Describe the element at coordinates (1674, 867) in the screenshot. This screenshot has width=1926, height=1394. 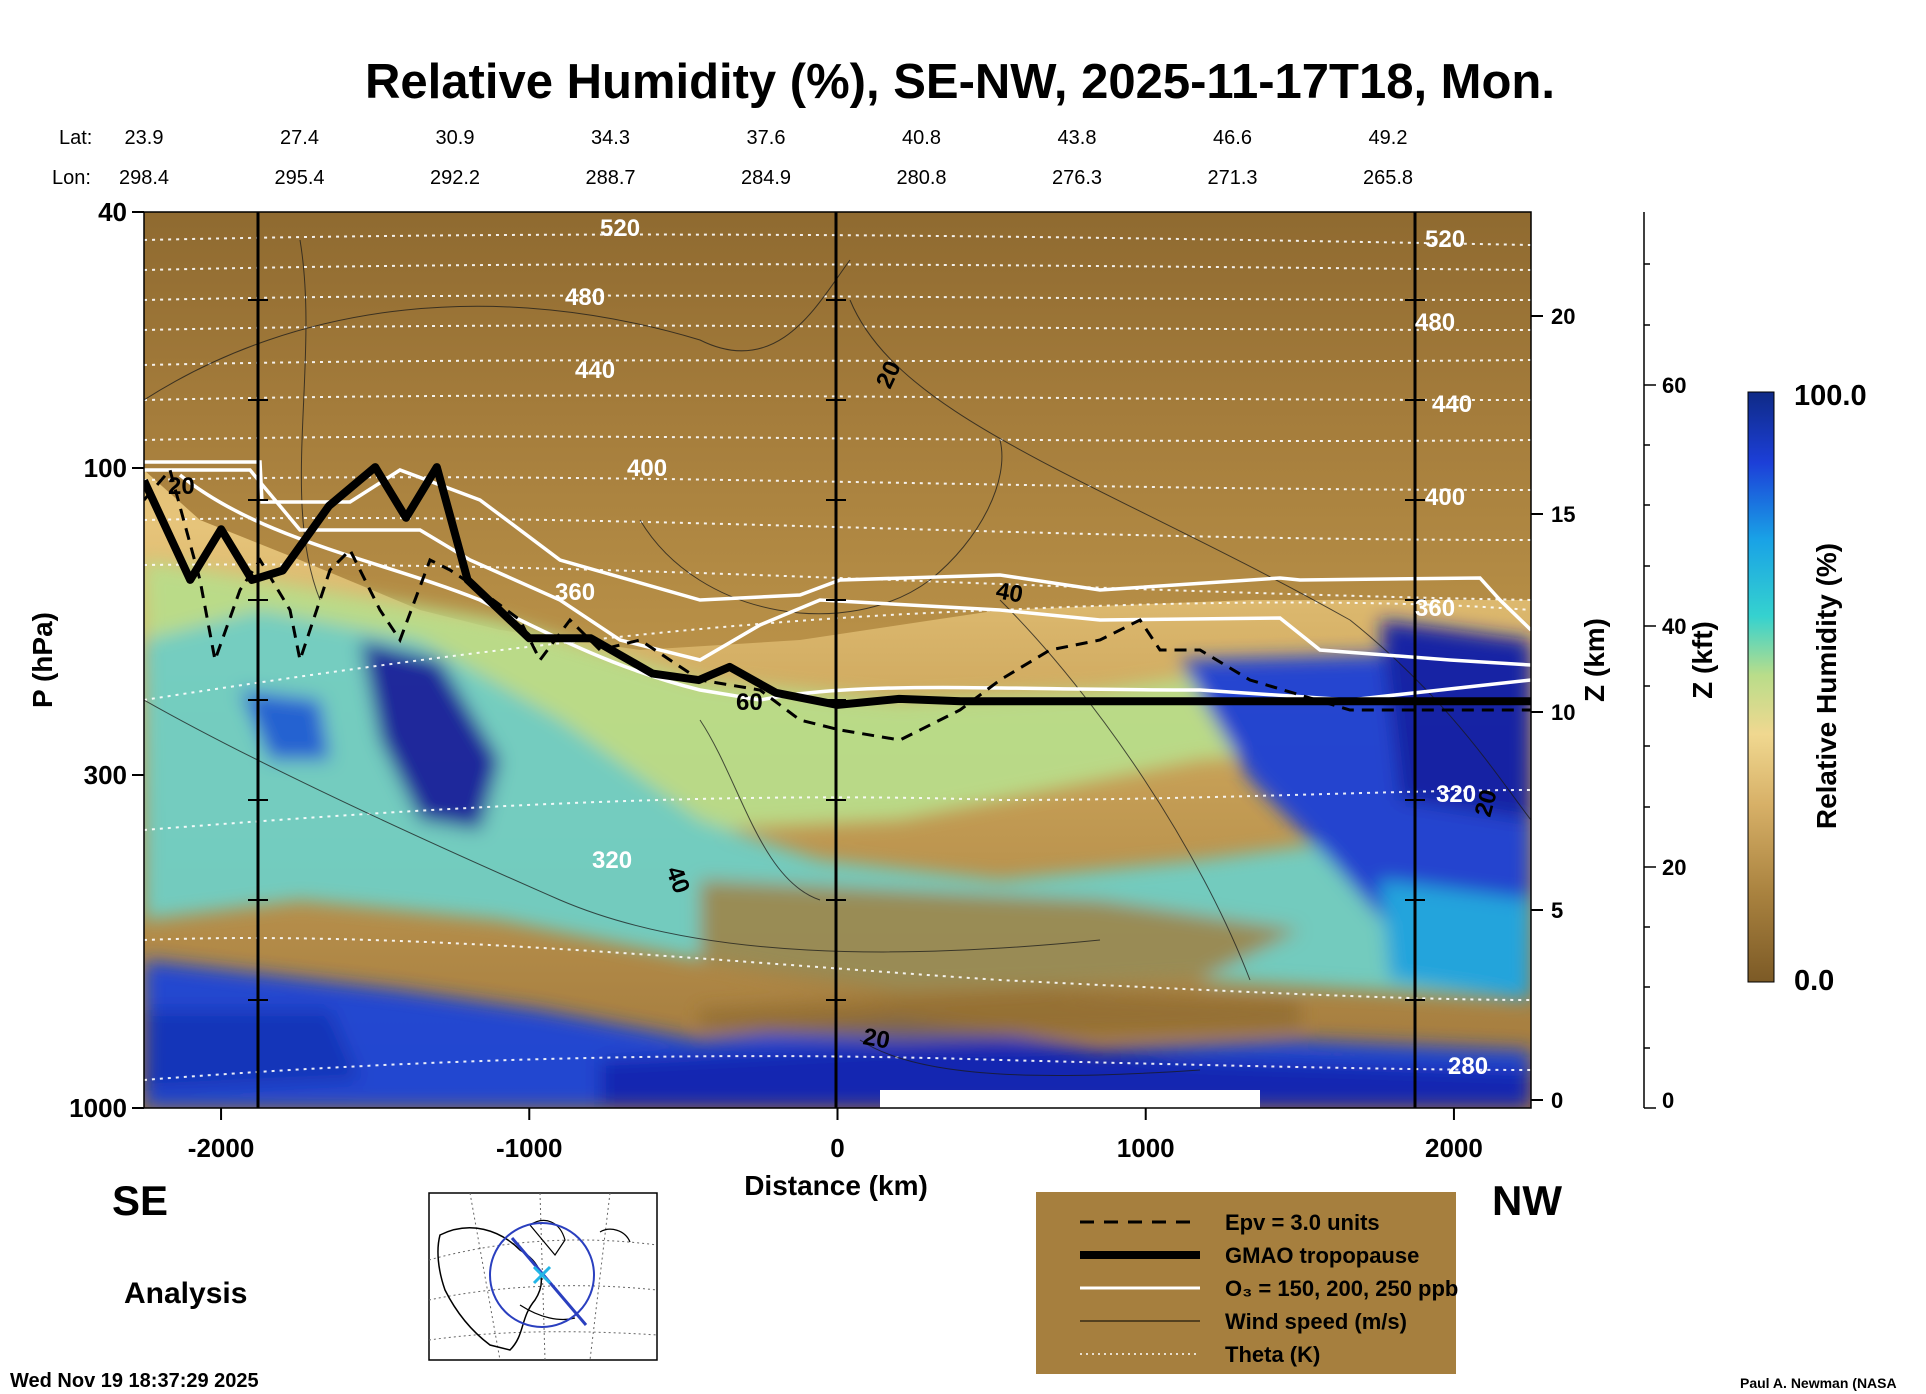
I see `zkft-tick-label: 20` at that location.